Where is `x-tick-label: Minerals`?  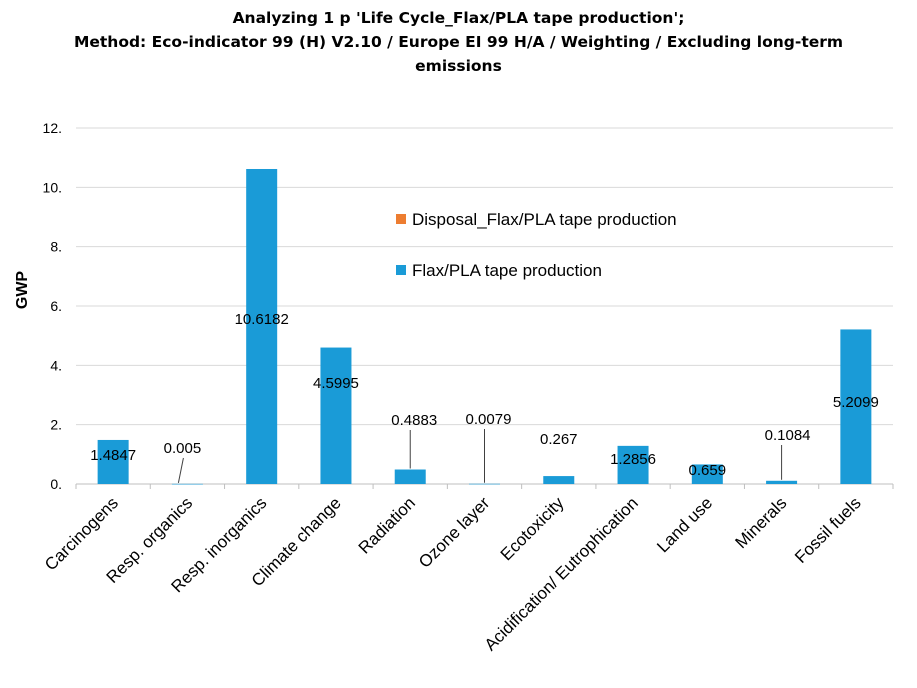 x-tick-label: Minerals is located at coordinates (761, 522).